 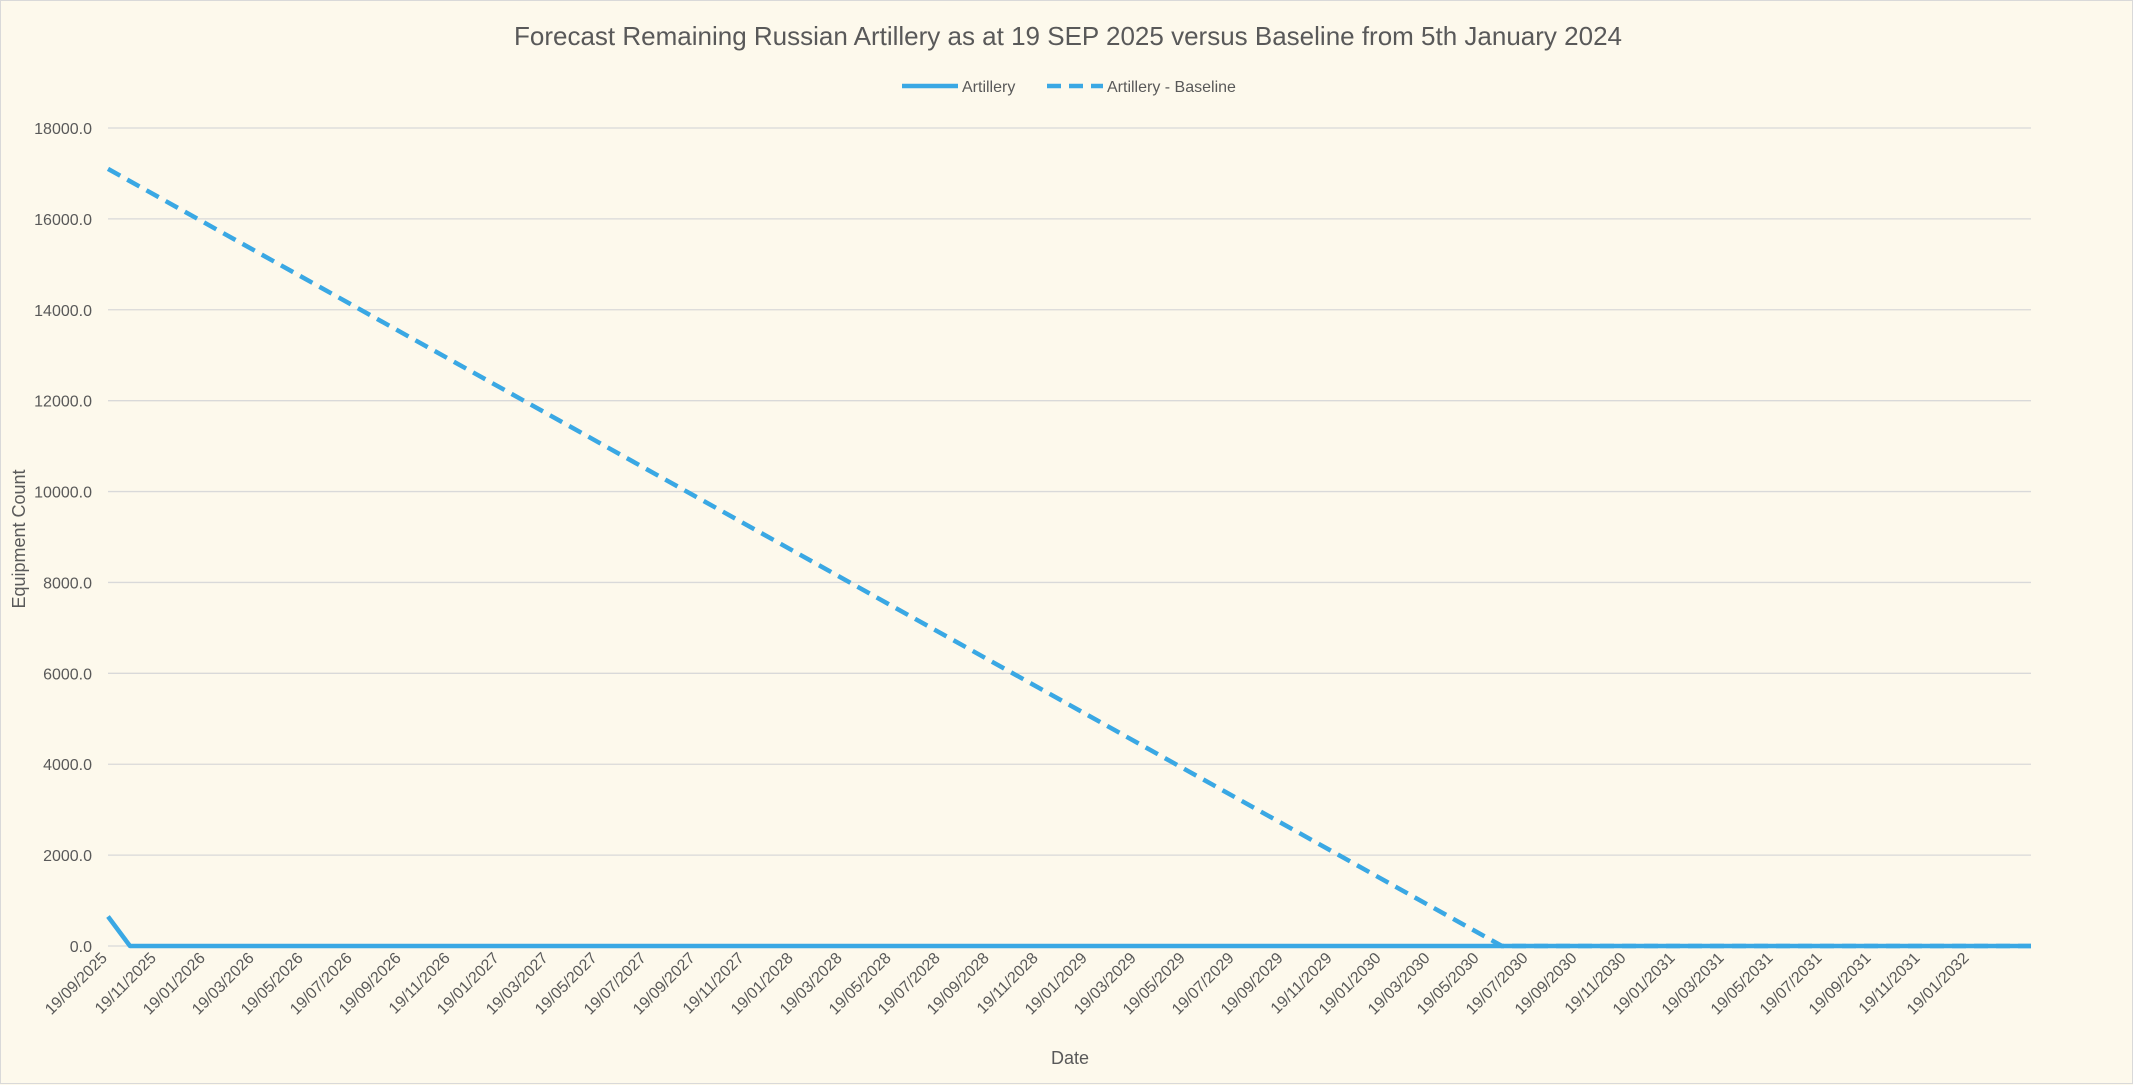 I want to click on y-axis-title: Equipment Count, so click(x=19, y=538).